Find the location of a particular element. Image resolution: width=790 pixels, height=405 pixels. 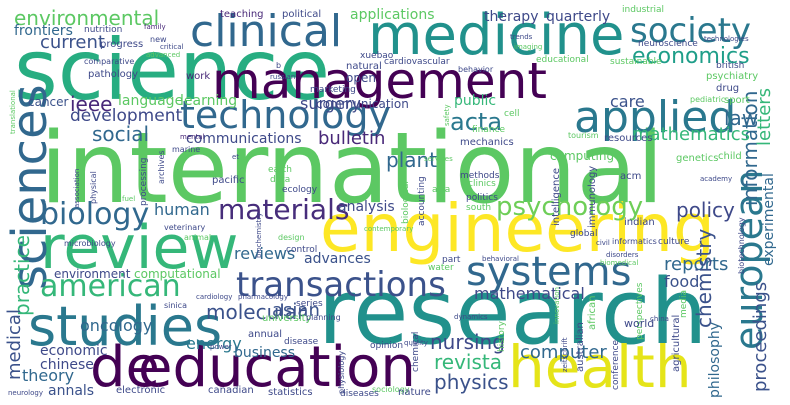

word-acm: acm is located at coordinates (631, 176).